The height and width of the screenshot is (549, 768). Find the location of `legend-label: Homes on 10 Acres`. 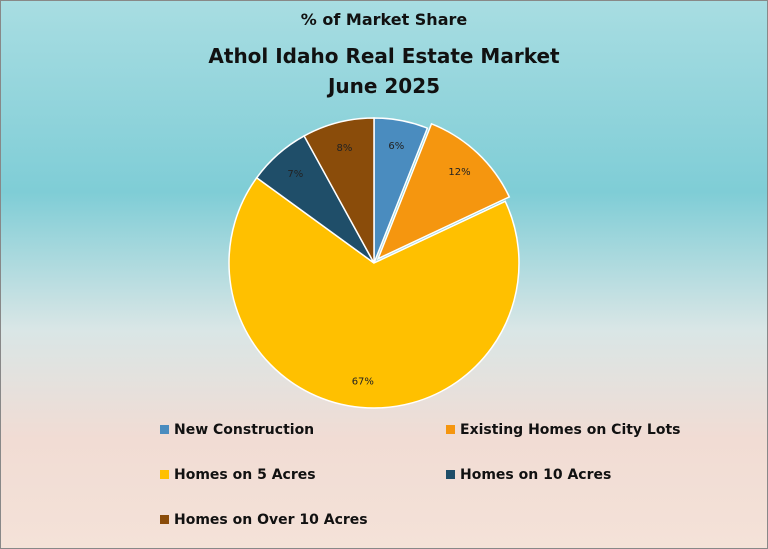

legend-label: Homes on 10 Acres is located at coordinates (535, 475).